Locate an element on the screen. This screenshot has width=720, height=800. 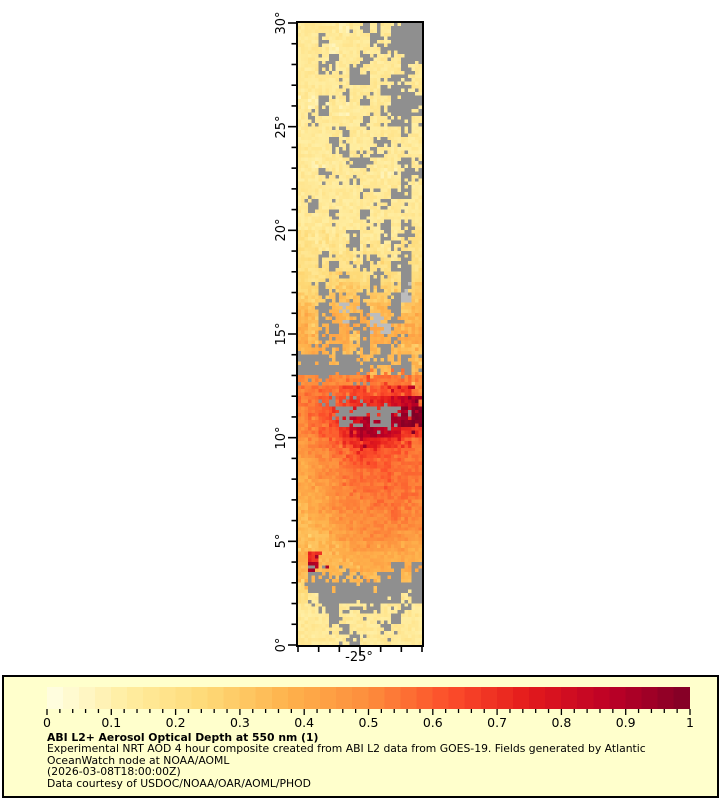
colorbar-tick-label: 0.6 is located at coordinates (432, 722).